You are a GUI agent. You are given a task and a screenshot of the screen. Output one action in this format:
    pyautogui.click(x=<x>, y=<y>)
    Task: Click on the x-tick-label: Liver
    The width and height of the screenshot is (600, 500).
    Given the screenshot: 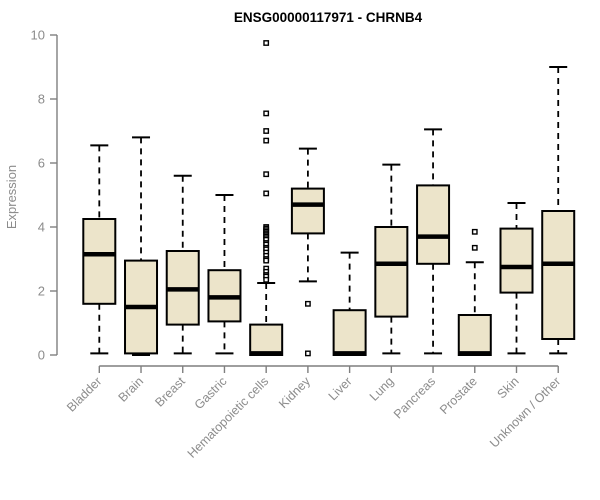 What is the action you would take?
    pyautogui.click(x=340, y=388)
    